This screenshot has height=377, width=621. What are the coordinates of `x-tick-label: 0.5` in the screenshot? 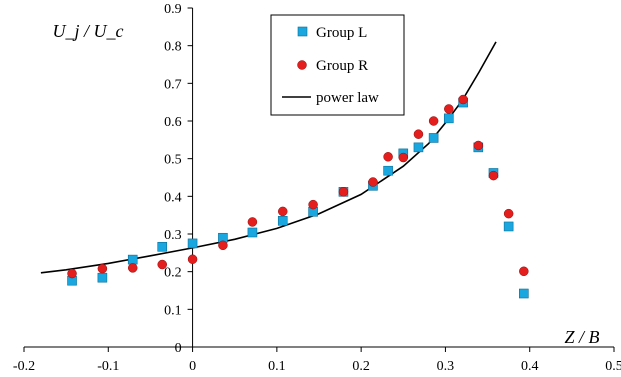 It's located at (613, 366).